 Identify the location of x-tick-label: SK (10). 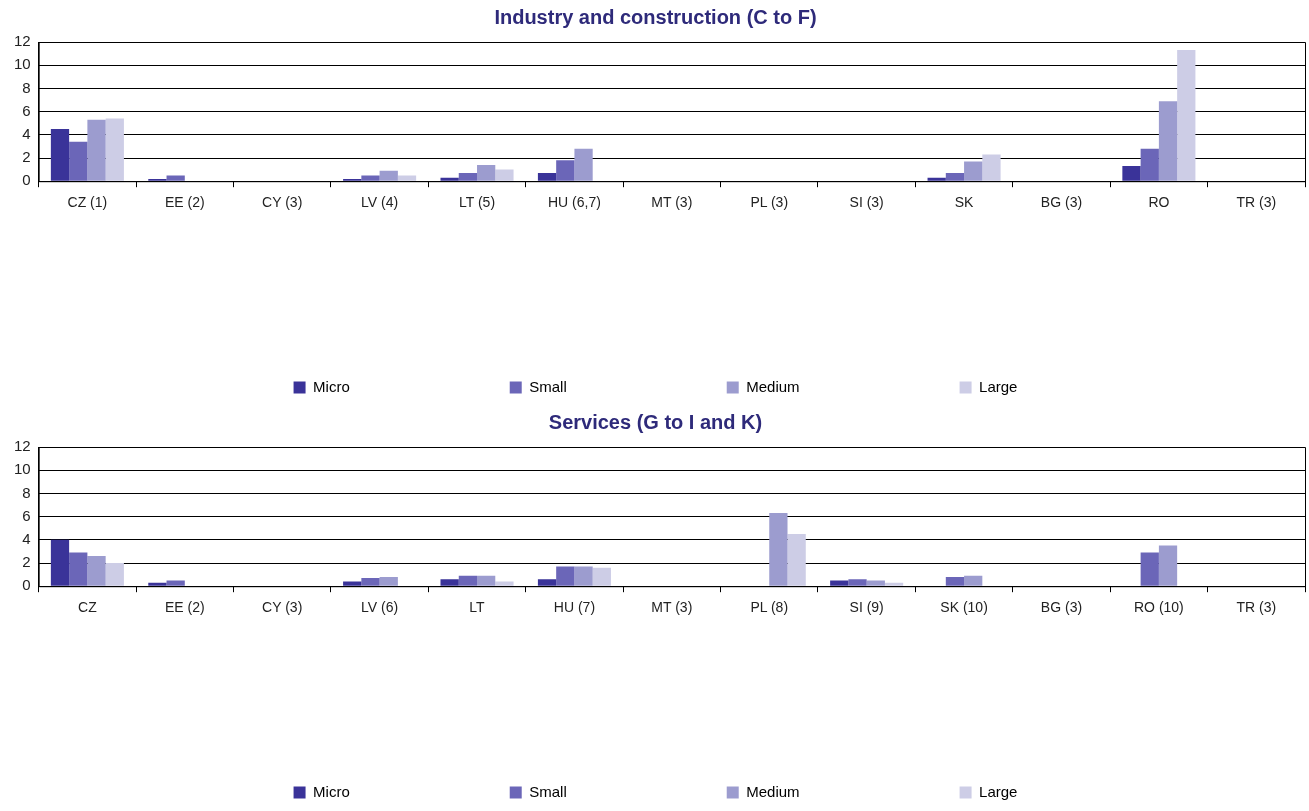
(964, 607).